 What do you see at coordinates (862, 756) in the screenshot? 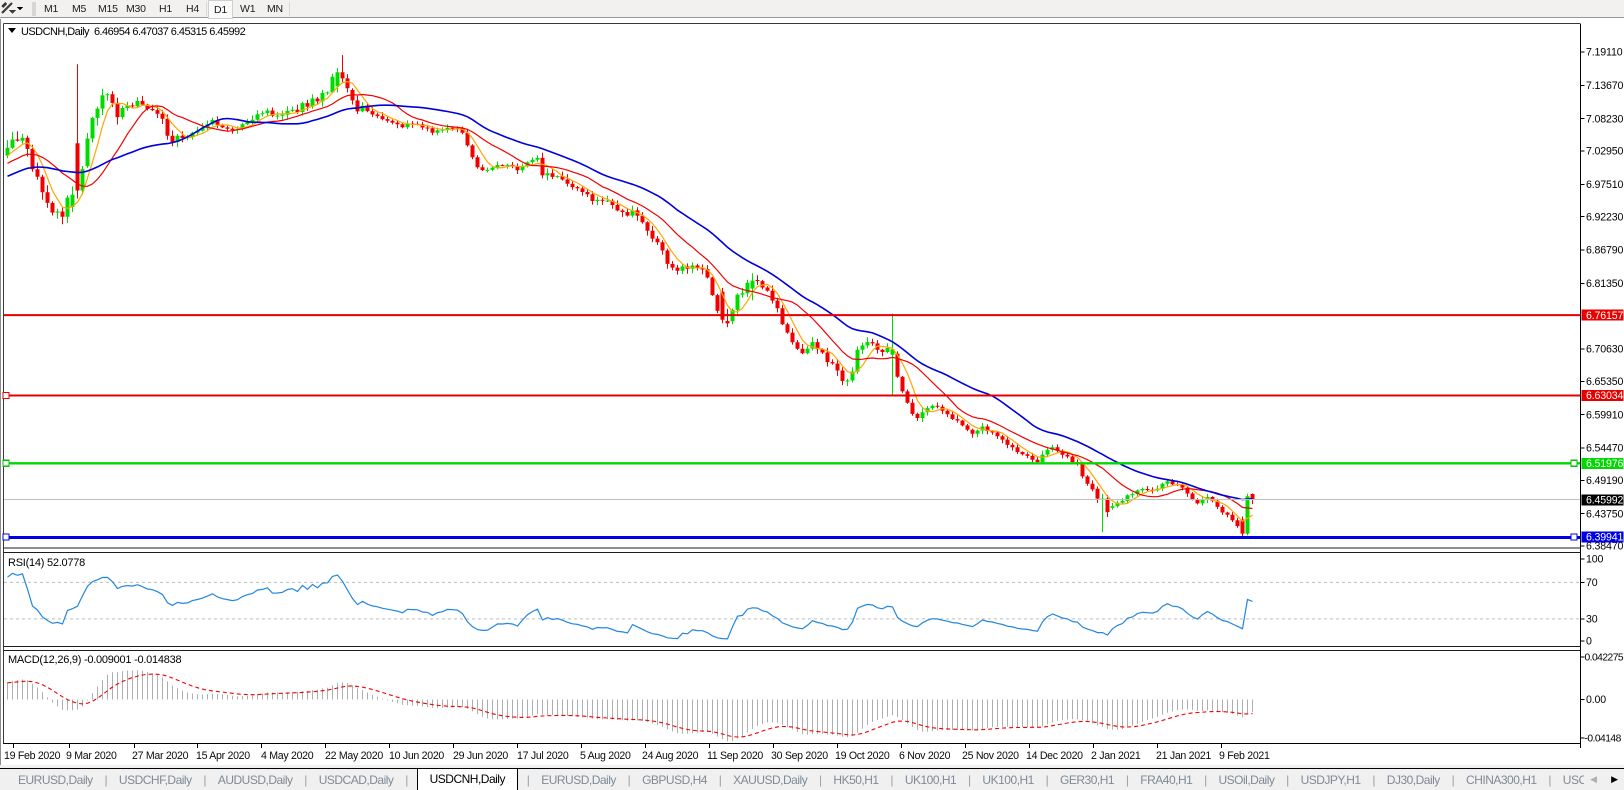
I see `svg-text: 19 Oct 2020` at bounding box center [862, 756].